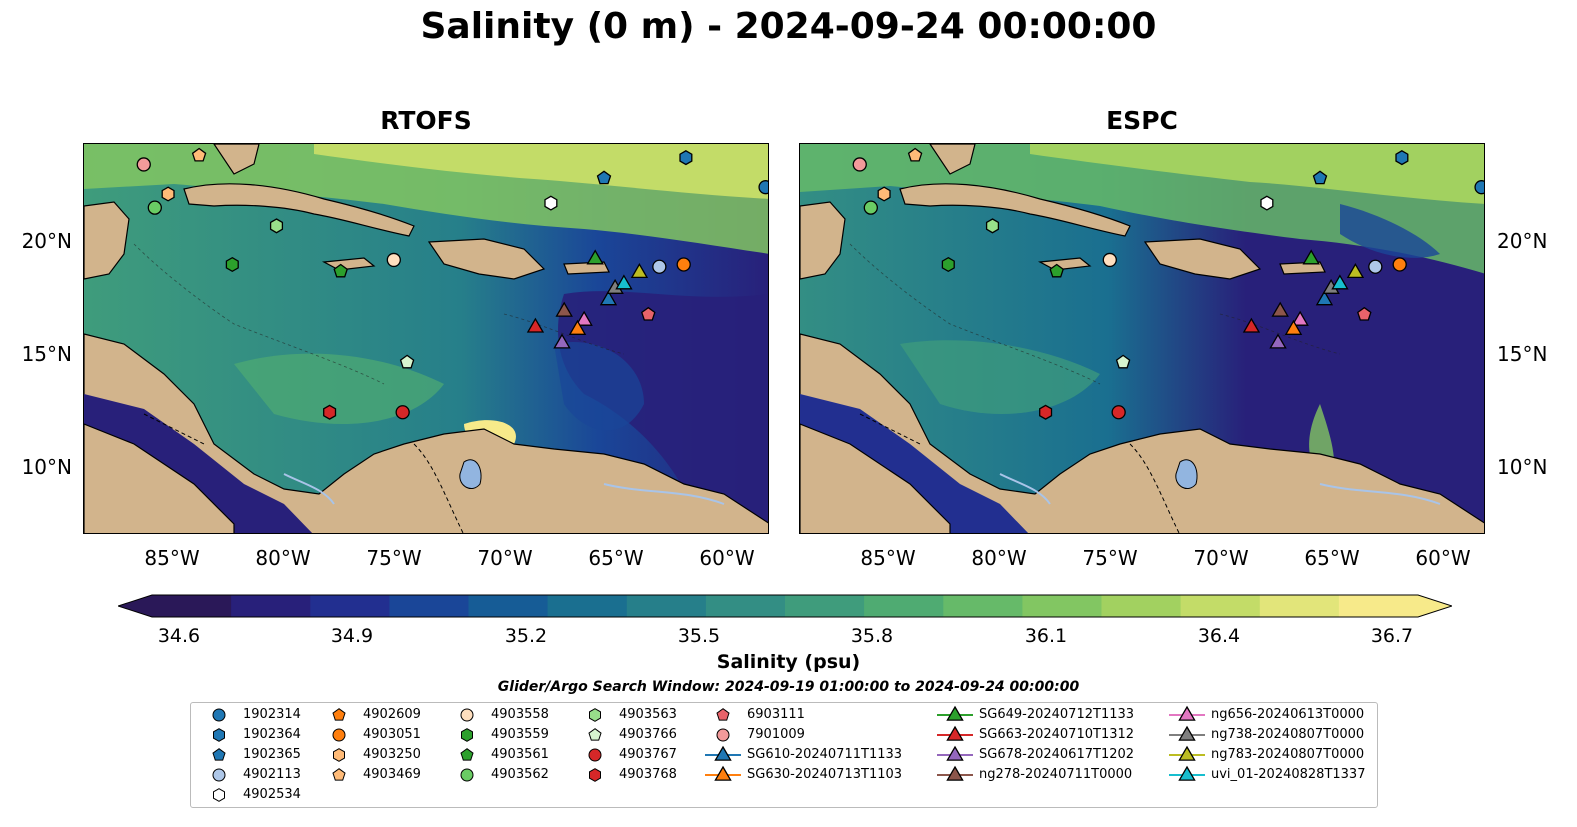 This screenshot has width=1577, height=827. Describe the element at coordinates (1168, 283) in the screenshot. I see `station-markers-espc` at that location.